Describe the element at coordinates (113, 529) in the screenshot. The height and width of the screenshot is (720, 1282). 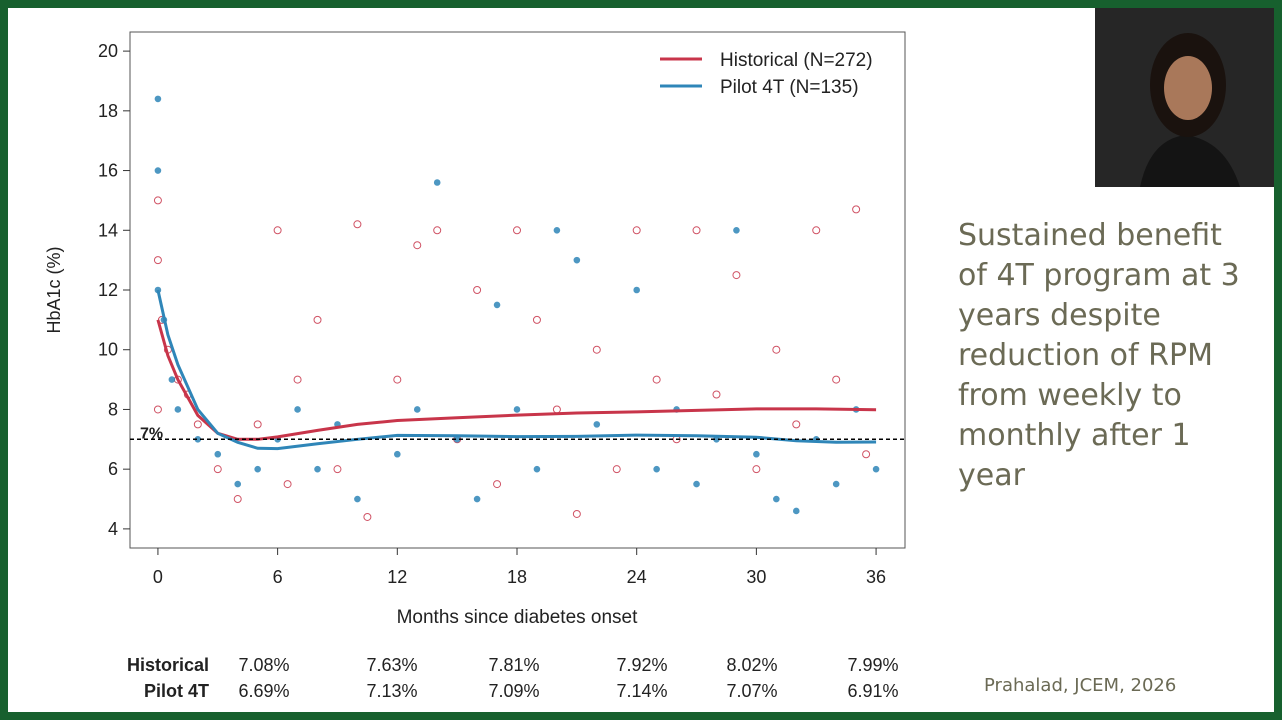
I see `y-tick-label: 4` at that location.